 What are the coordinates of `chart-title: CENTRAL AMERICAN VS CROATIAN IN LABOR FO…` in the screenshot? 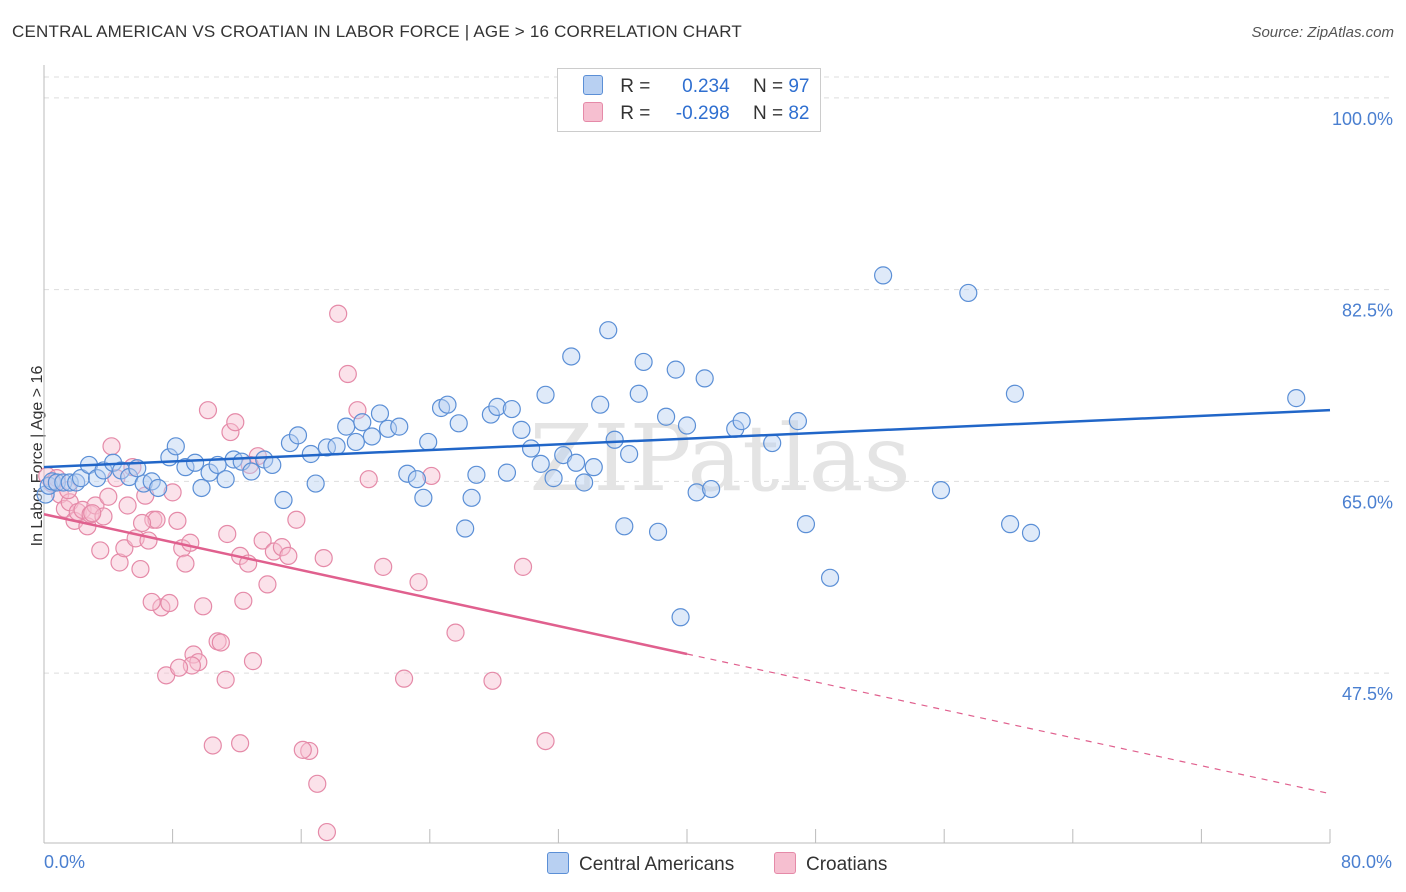 It's located at (377, 31).